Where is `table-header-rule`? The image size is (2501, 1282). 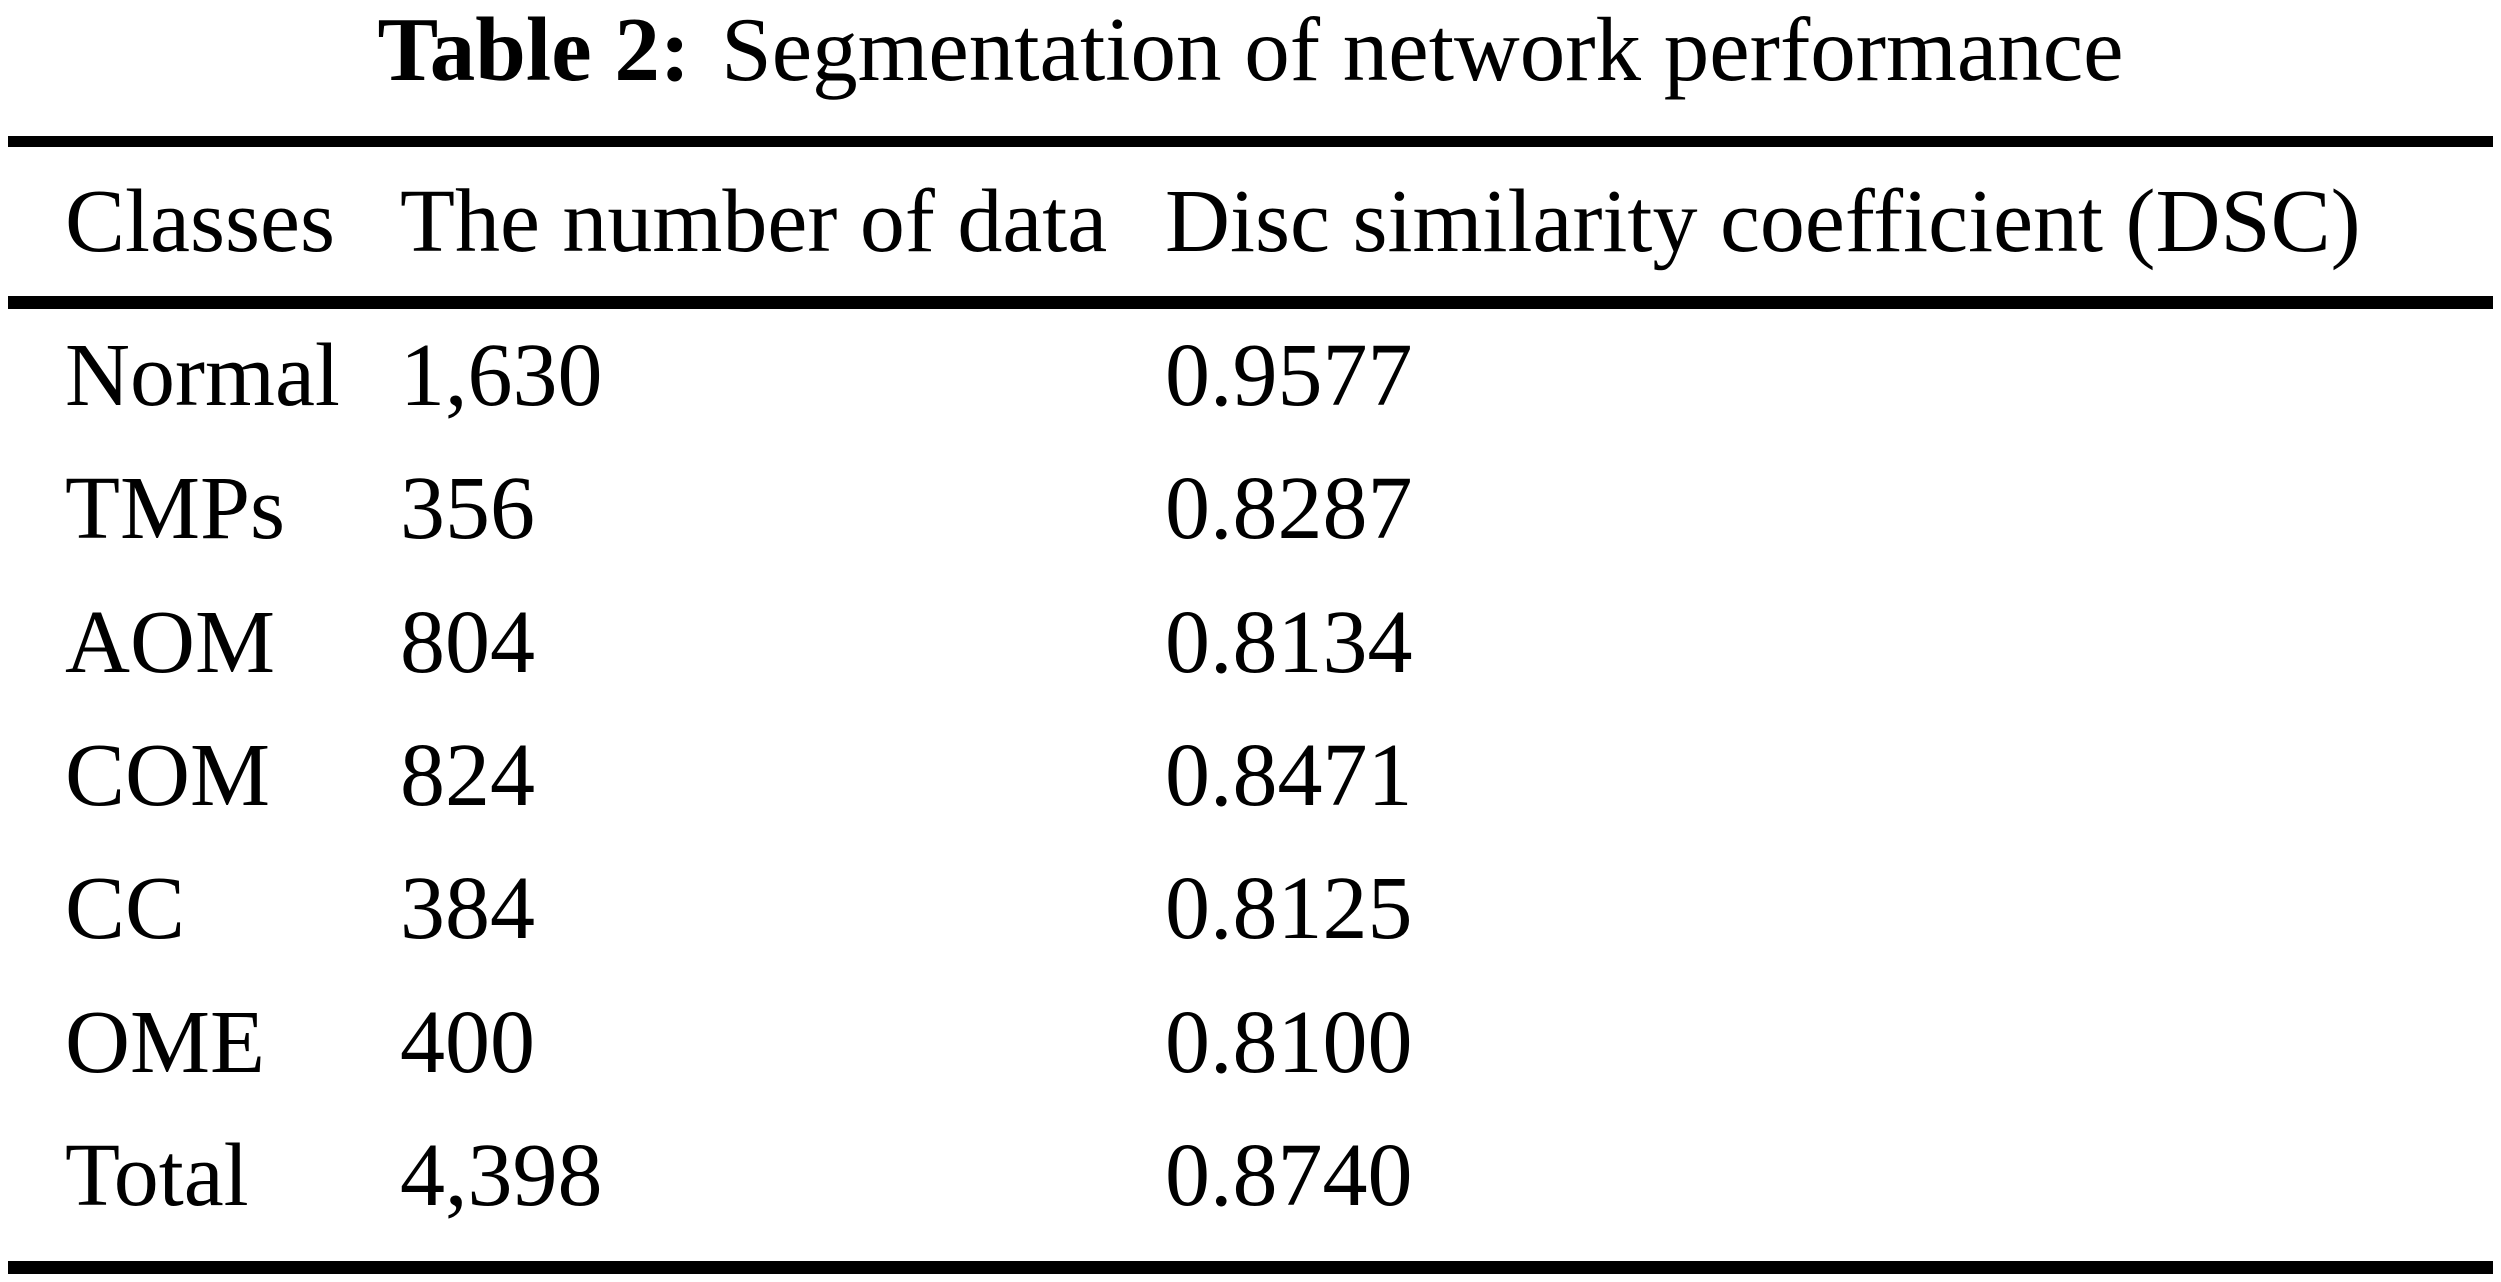 table-header-rule is located at coordinates (1250, 302).